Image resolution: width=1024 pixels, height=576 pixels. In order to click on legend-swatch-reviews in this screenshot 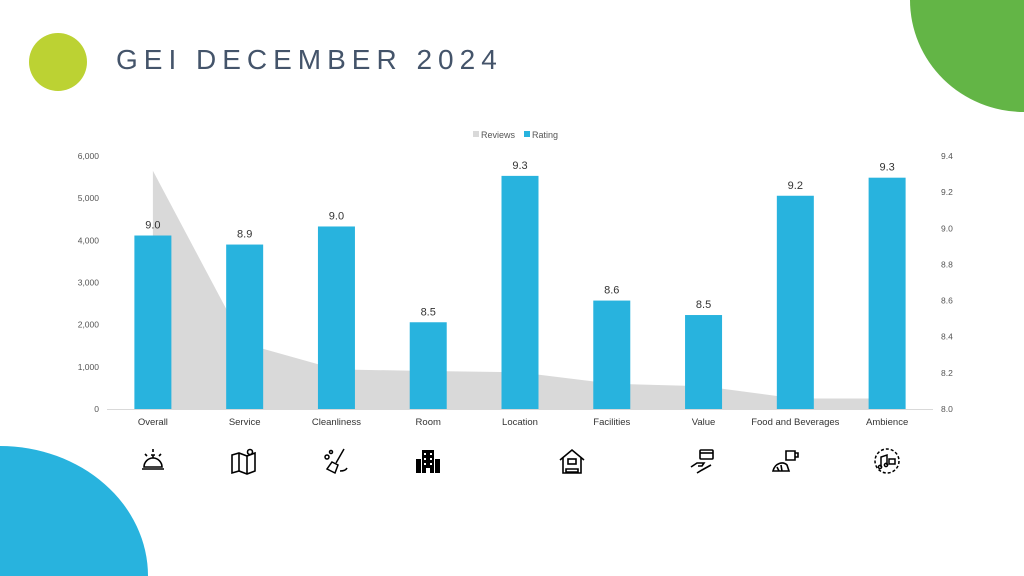, I will do `click(476, 134)`.